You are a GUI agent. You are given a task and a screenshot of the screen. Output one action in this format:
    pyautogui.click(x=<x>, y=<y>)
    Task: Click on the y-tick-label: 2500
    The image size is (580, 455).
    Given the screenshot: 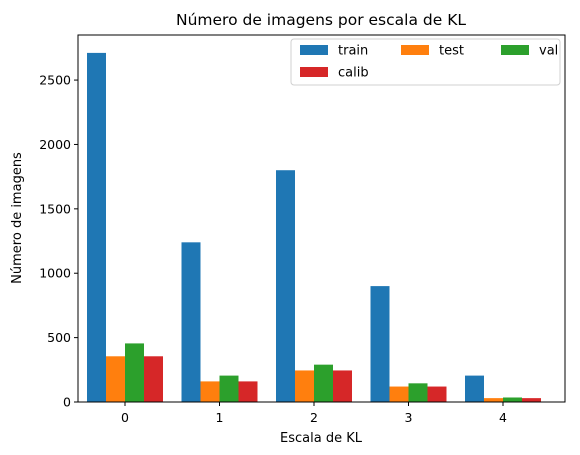 What is the action you would take?
    pyautogui.click(x=55, y=80)
    